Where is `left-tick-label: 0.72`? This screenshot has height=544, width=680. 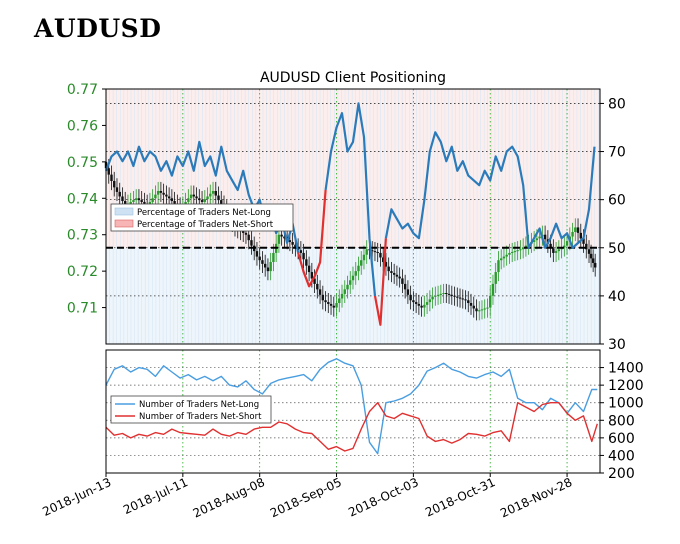 left-tick-label: 0.72 is located at coordinates (82, 272).